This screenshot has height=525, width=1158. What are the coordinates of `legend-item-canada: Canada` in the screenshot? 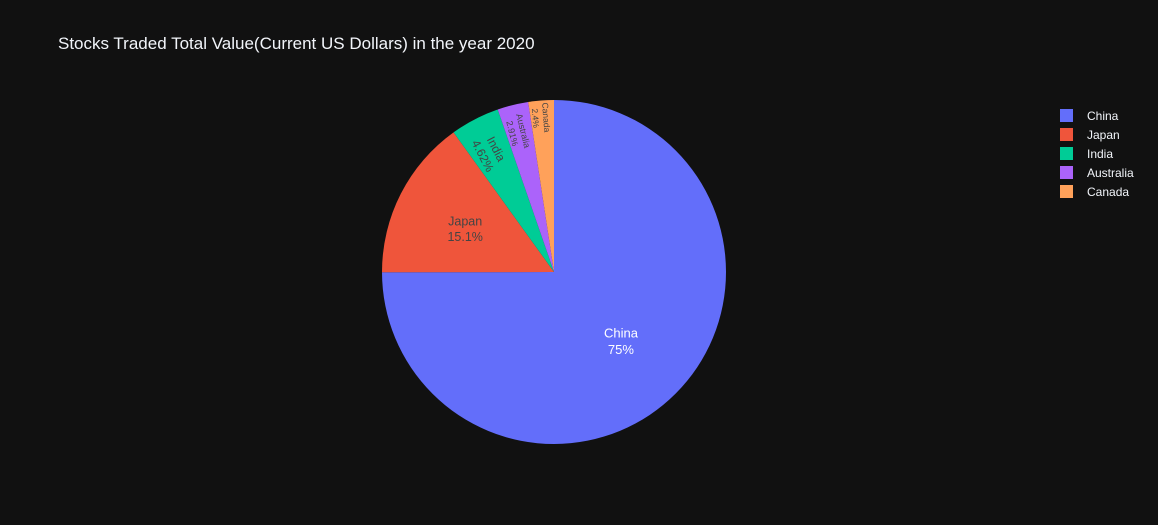 It's located at (1097, 191).